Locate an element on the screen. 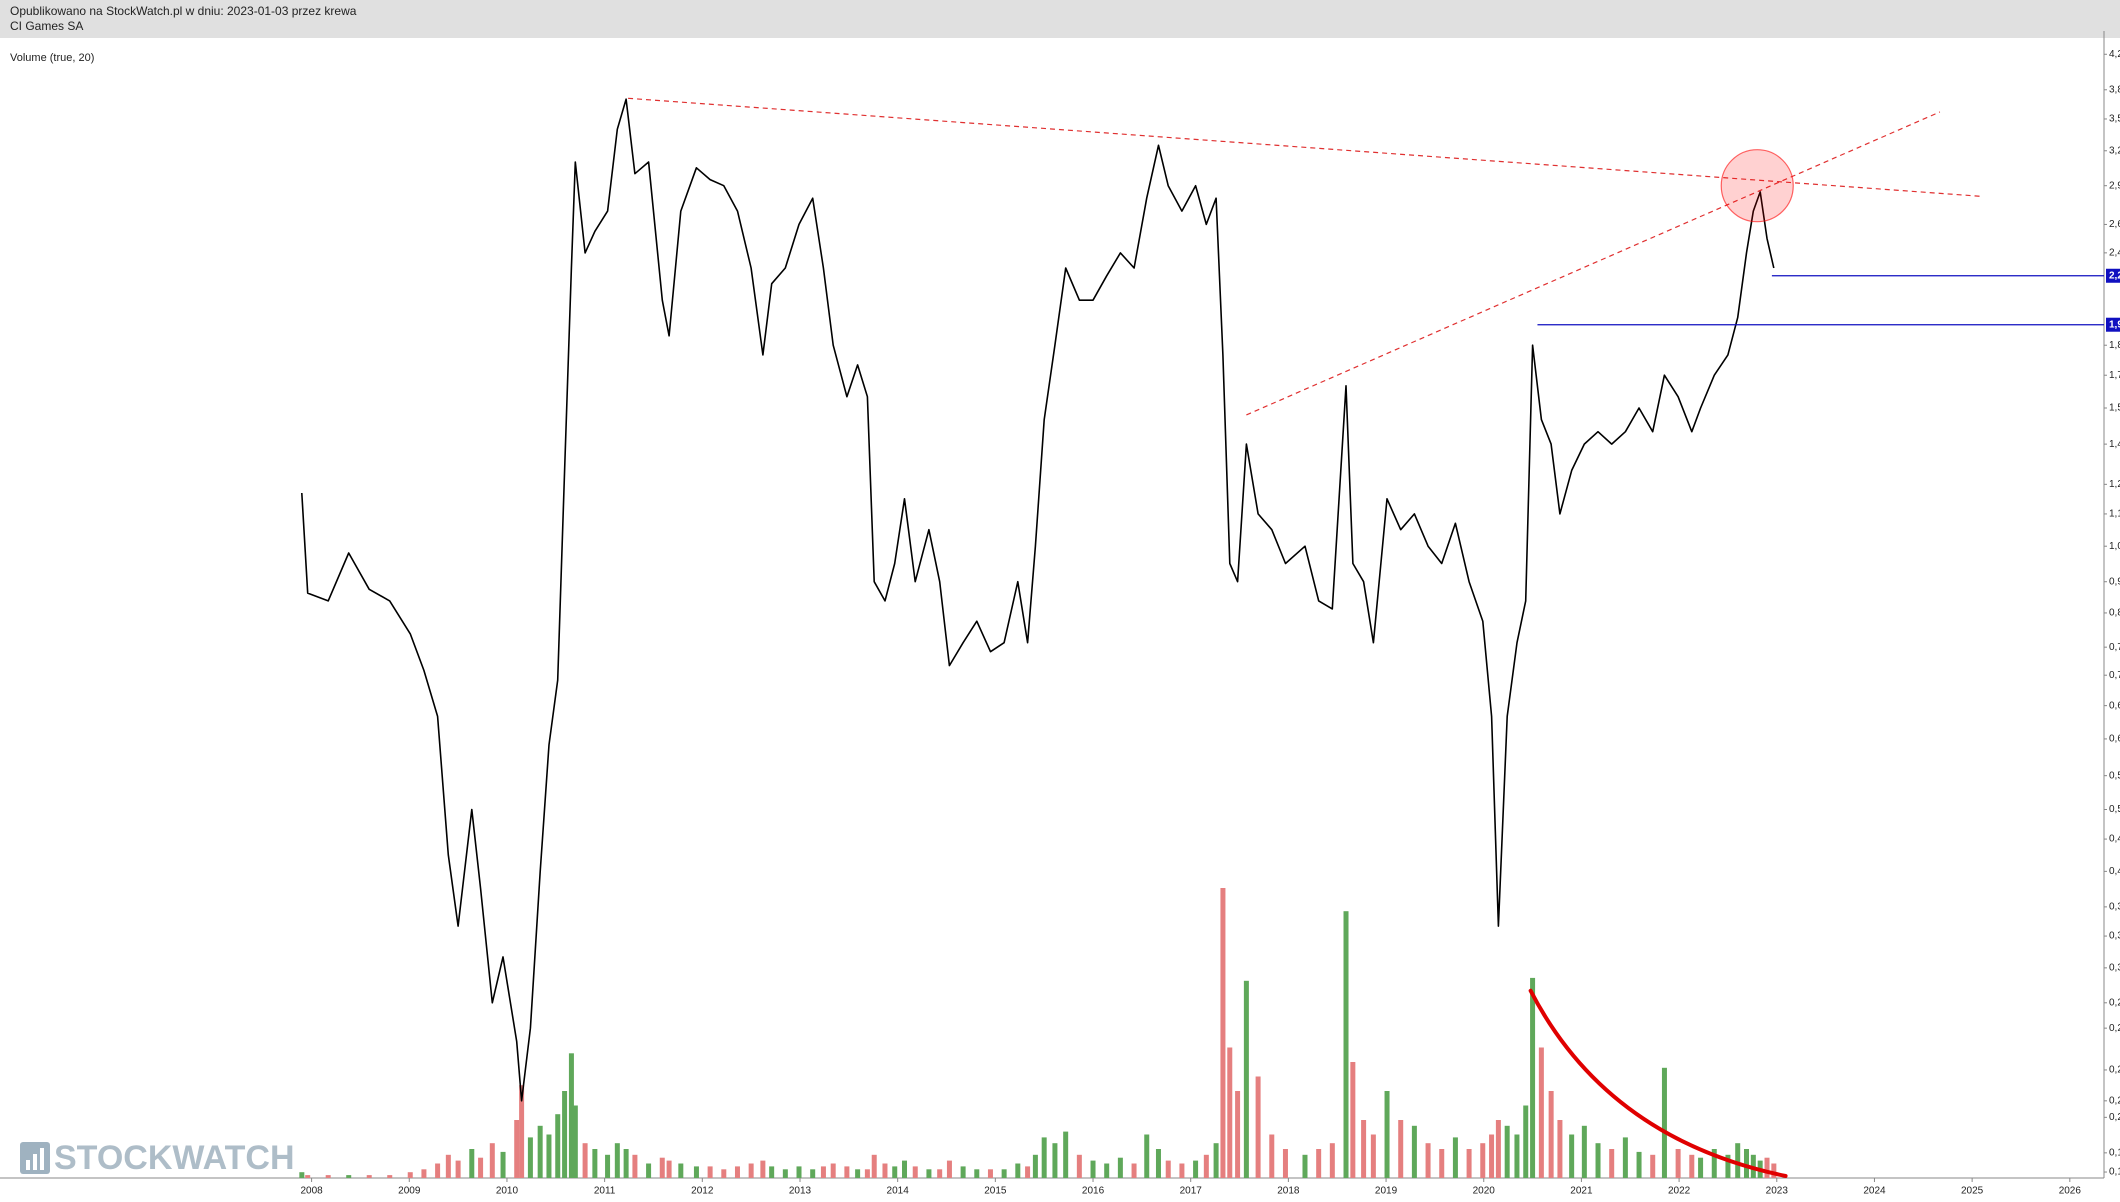 This screenshot has width=2120, height=1202. x-tick-label: 2019 is located at coordinates (1386, 1191).